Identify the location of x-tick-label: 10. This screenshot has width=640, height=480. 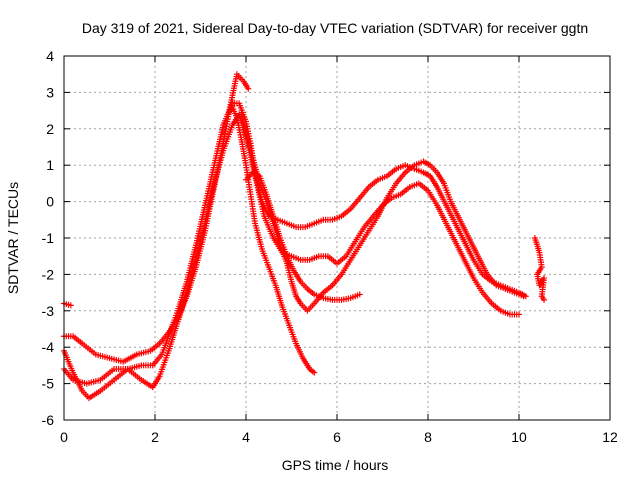
(519, 437).